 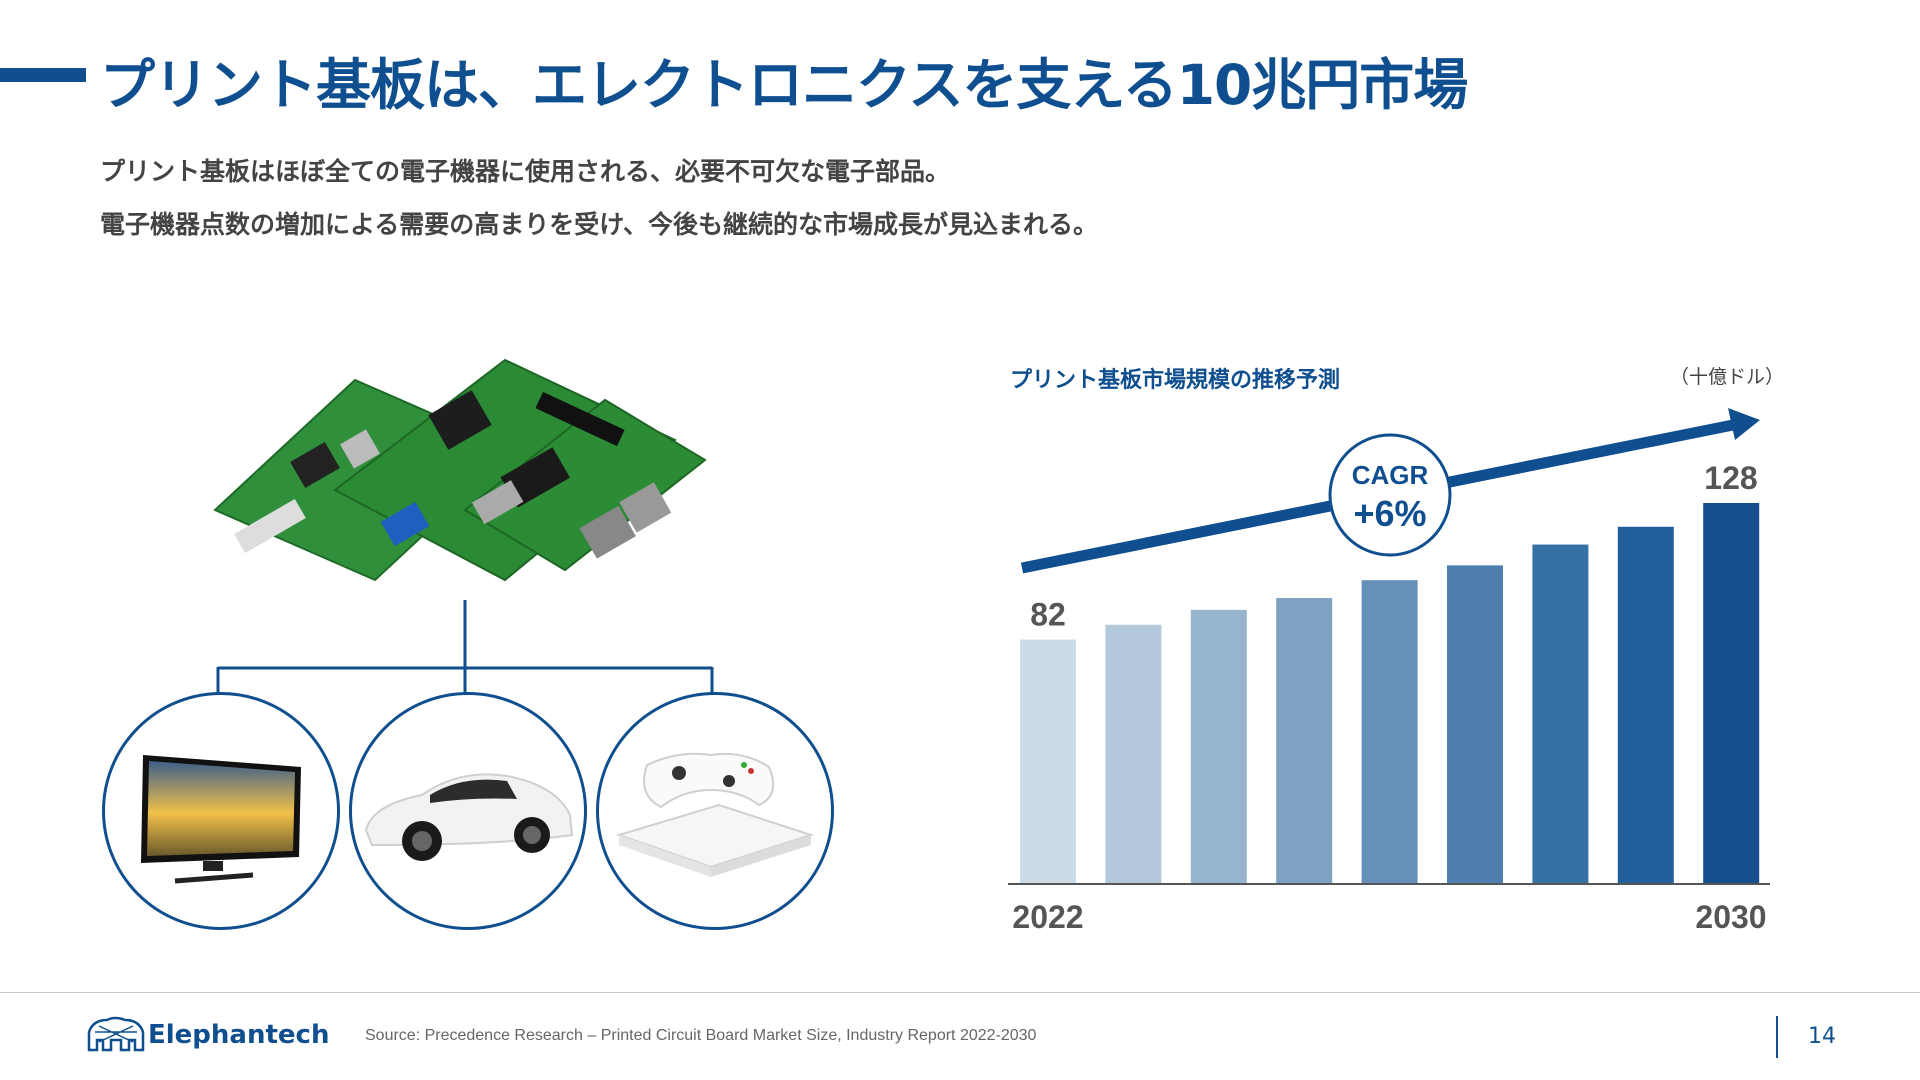 What do you see at coordinates (1304, 740) in the screenshot?
I see `bar-2025` at bounding box center [1304, 740].